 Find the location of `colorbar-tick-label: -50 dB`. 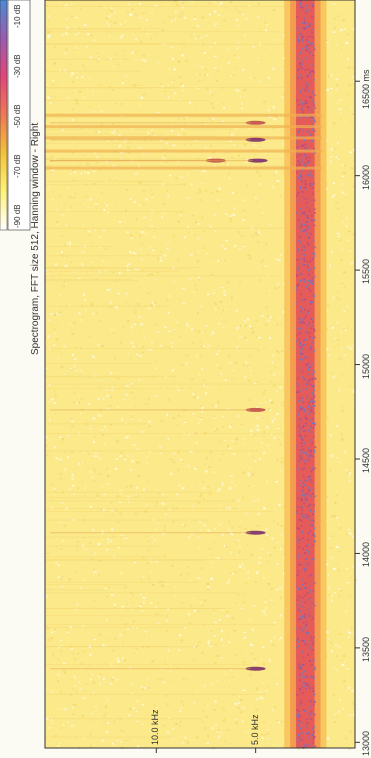

colorbar-tick-label: -50 dB is located at coordinates (17, 116).